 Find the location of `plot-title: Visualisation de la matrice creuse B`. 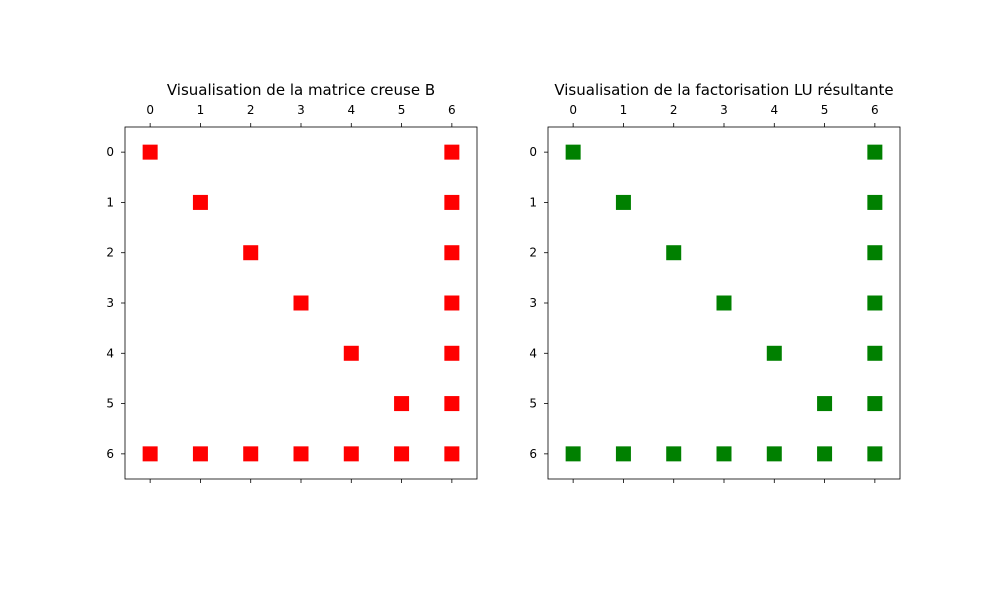

plot-title: Visualisation de la matrice creuse B is located at coordinates (301, 90).